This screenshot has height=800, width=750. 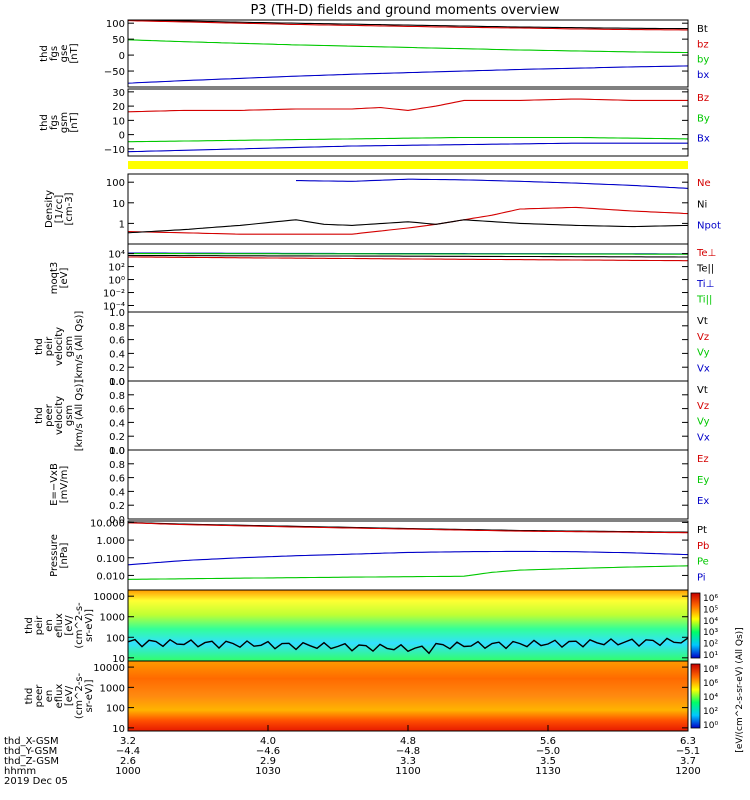 I want to click on series-line-Te⊥, so click(x=408, y=259).